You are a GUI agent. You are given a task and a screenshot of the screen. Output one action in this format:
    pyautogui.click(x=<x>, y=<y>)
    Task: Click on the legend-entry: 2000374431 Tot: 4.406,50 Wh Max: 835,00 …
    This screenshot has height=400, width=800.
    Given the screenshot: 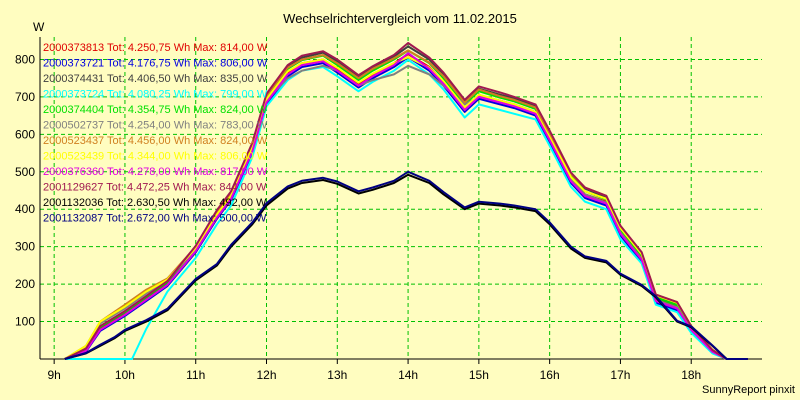 What is the action you would take?
    pyautogui.click(x=155, y=79)
    